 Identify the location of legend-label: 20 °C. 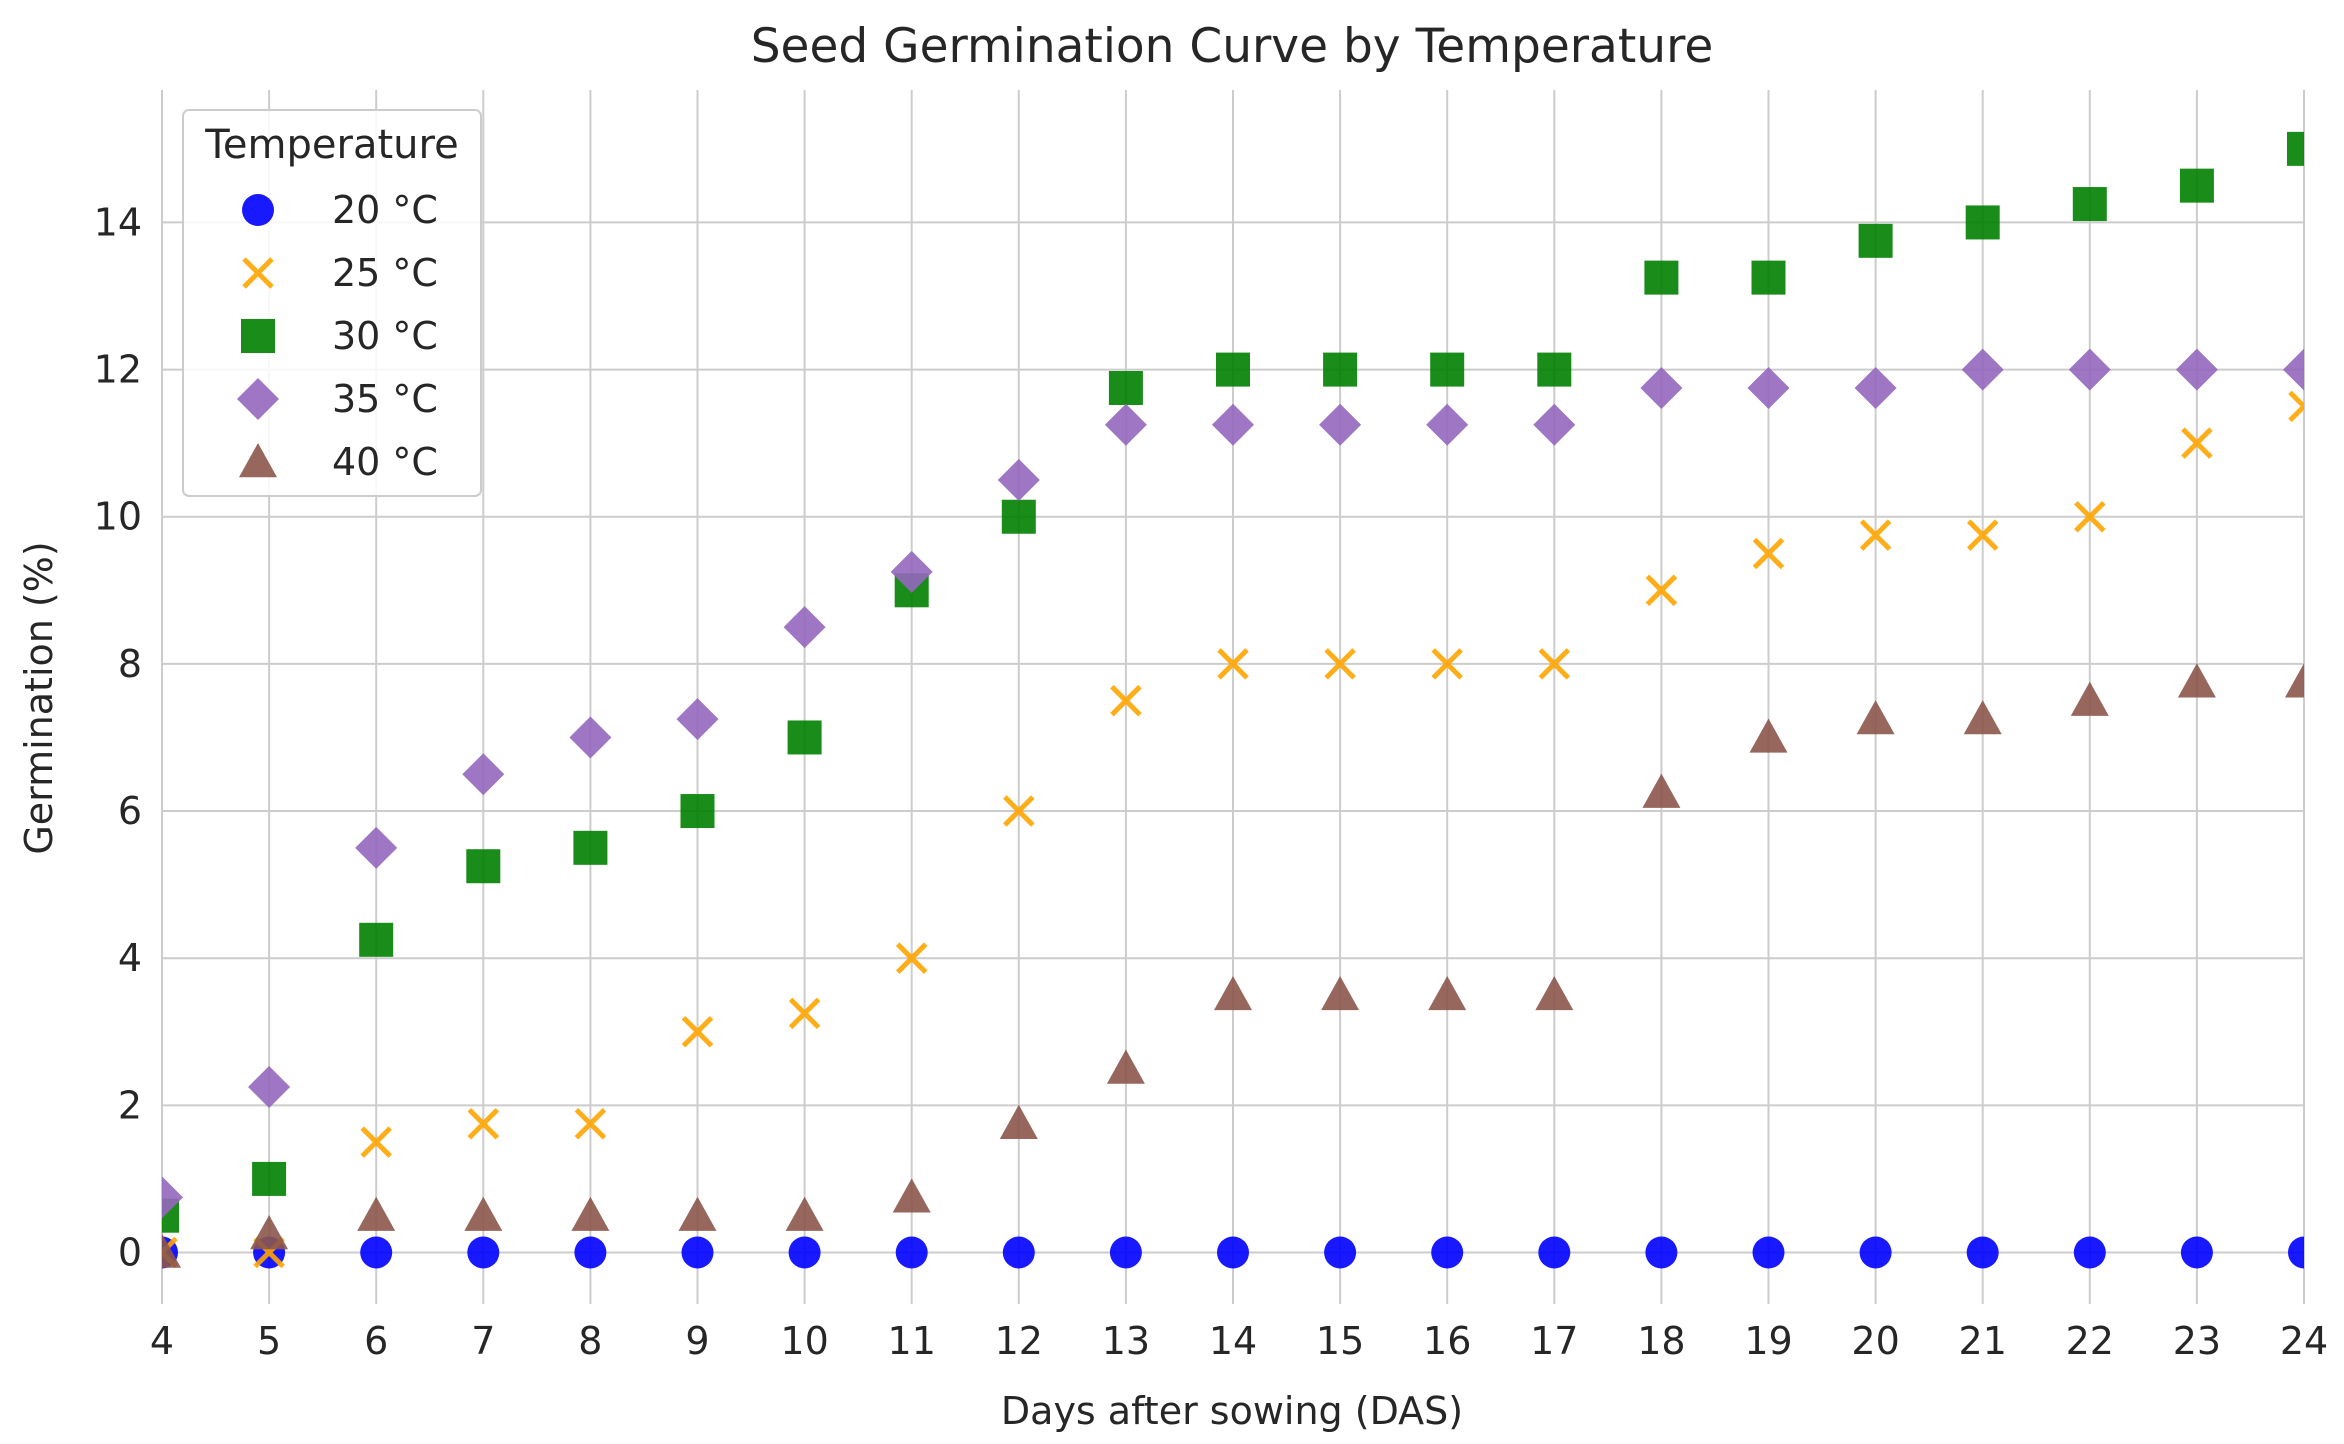
(385, 210).